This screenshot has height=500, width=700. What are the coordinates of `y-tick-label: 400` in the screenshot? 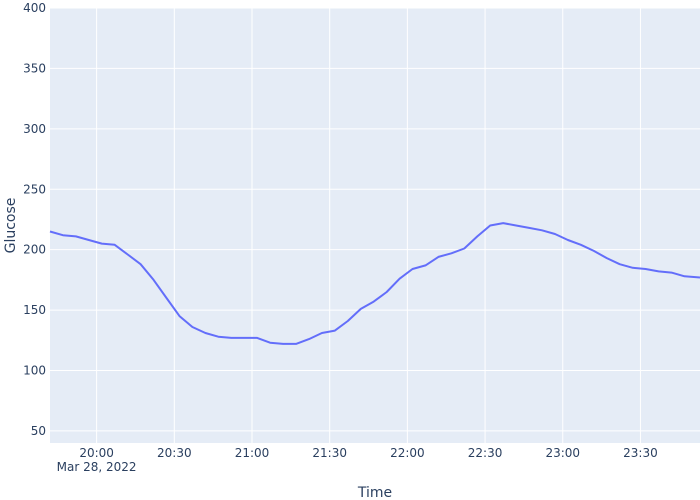 It's located at (34, 8).